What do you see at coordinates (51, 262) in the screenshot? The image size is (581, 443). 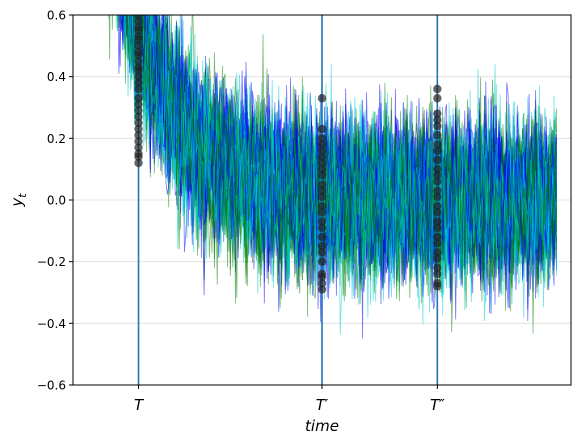 I see `y-tick-label: −0.2` at bounding box center [51, 262].